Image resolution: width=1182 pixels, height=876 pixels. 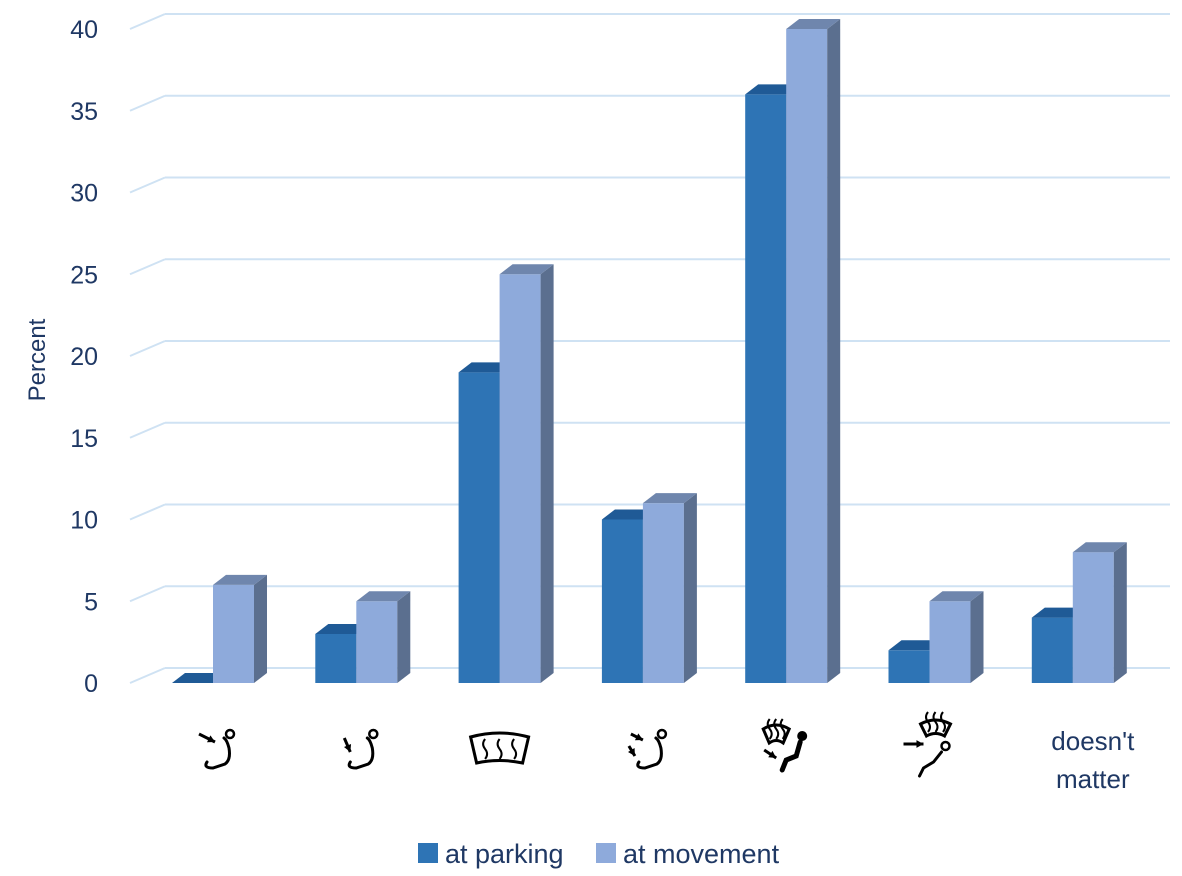 What do you see at coordinates (784, 745) in the screenshot?
I see `windshield-defrost-feet-icon` at bounding box center [784, 745].